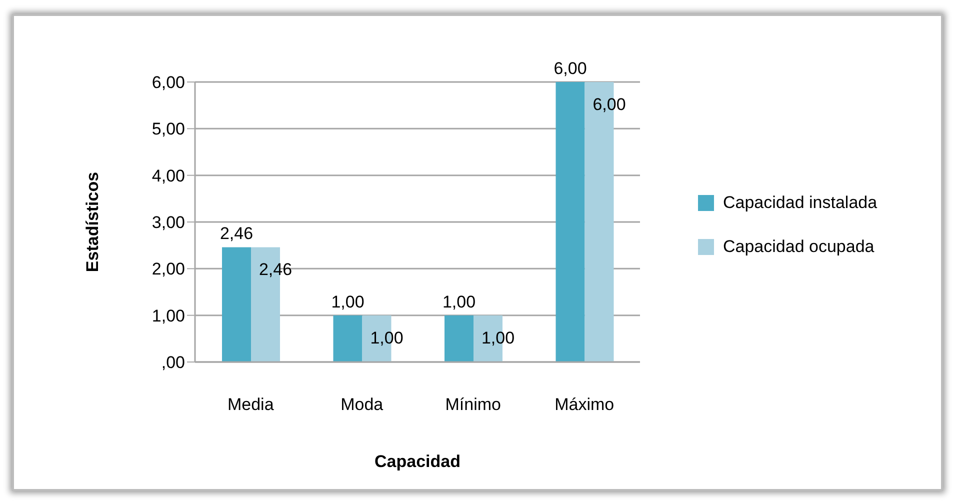  What do you see at coordinates (584, 404) in the screenshot?
I see `x-tick-label: Máximo` at bounding box center [584, 404].